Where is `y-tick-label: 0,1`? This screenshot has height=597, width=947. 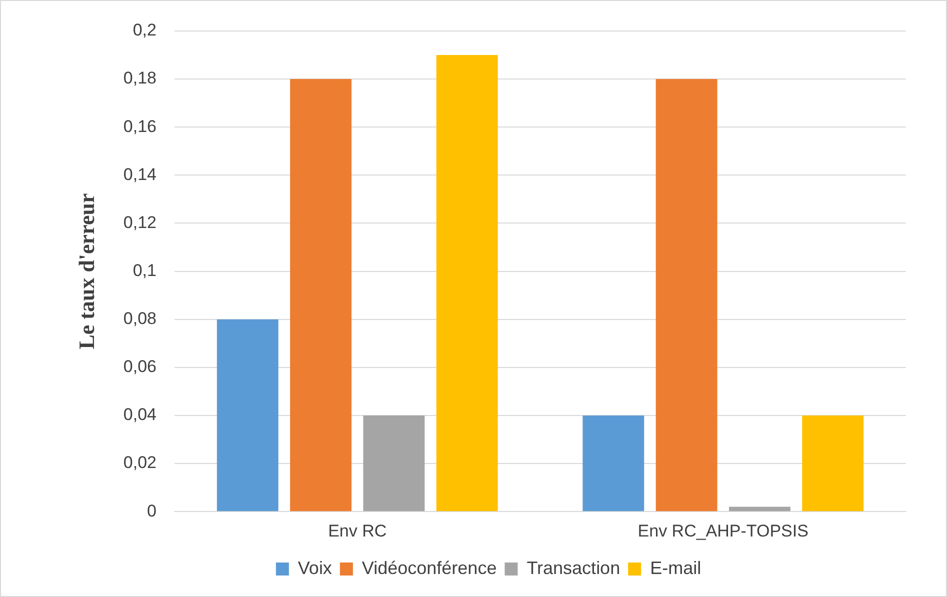 y-tick-label: 0,1 is located at coordinates (144, 270).